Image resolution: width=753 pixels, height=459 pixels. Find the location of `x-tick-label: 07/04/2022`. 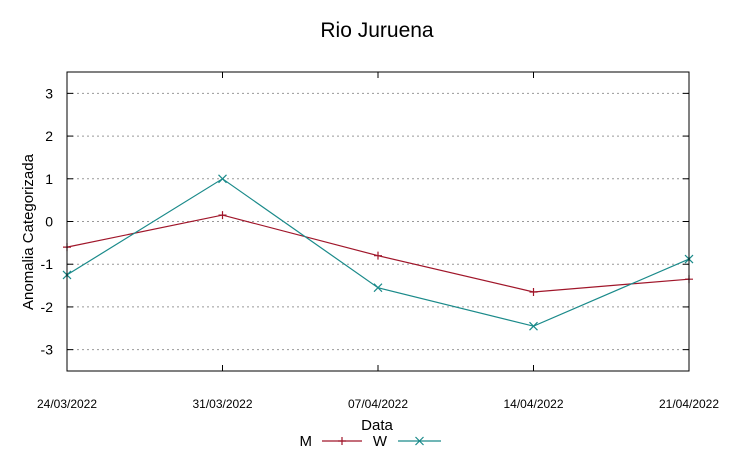

x-tick-label: 07/04/2022 is located at coordinates (378, 404).